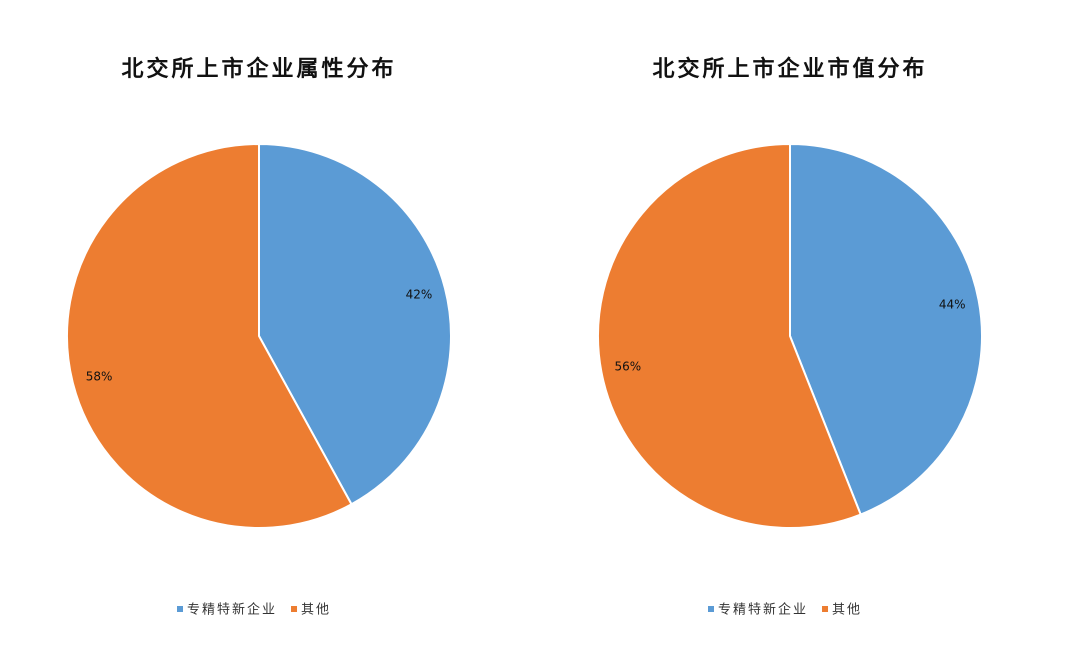 The height and width of the screenshot is (651, 1080). I want to click on chart-title: 北交所上市企业属性分布, so click(258, 69).